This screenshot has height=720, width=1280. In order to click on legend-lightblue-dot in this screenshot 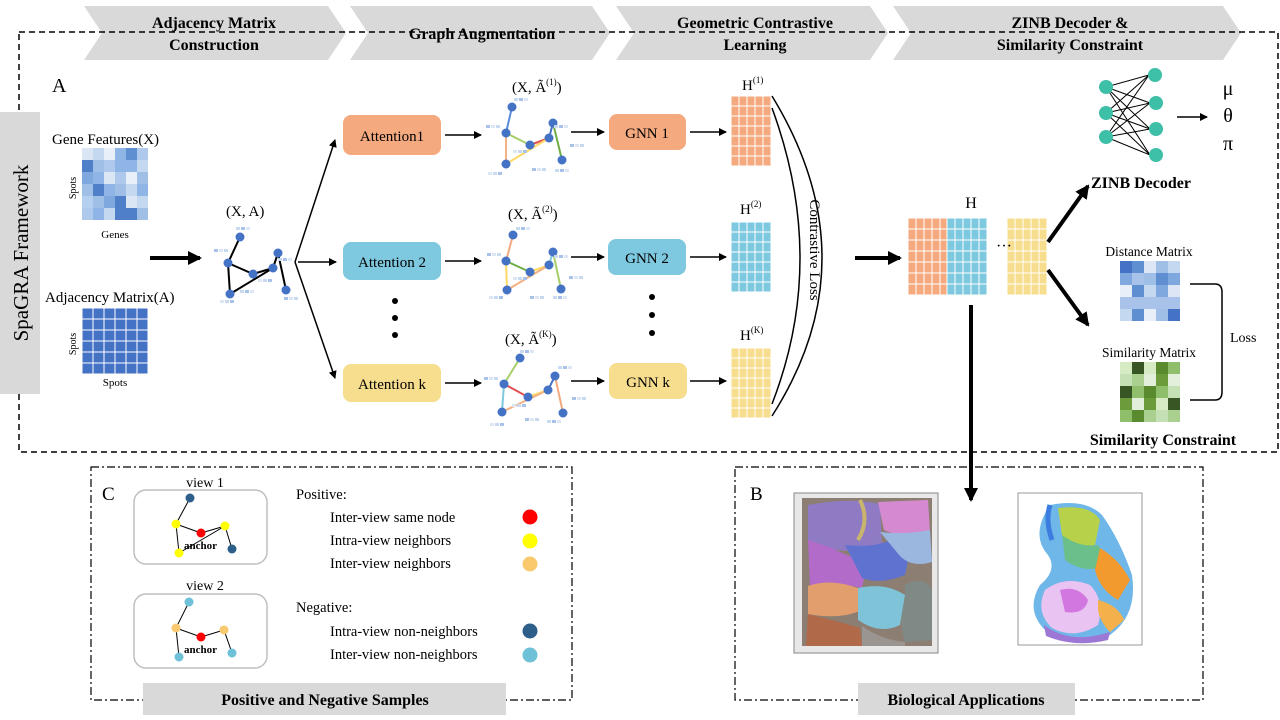, I will do `click(530, 655)`.